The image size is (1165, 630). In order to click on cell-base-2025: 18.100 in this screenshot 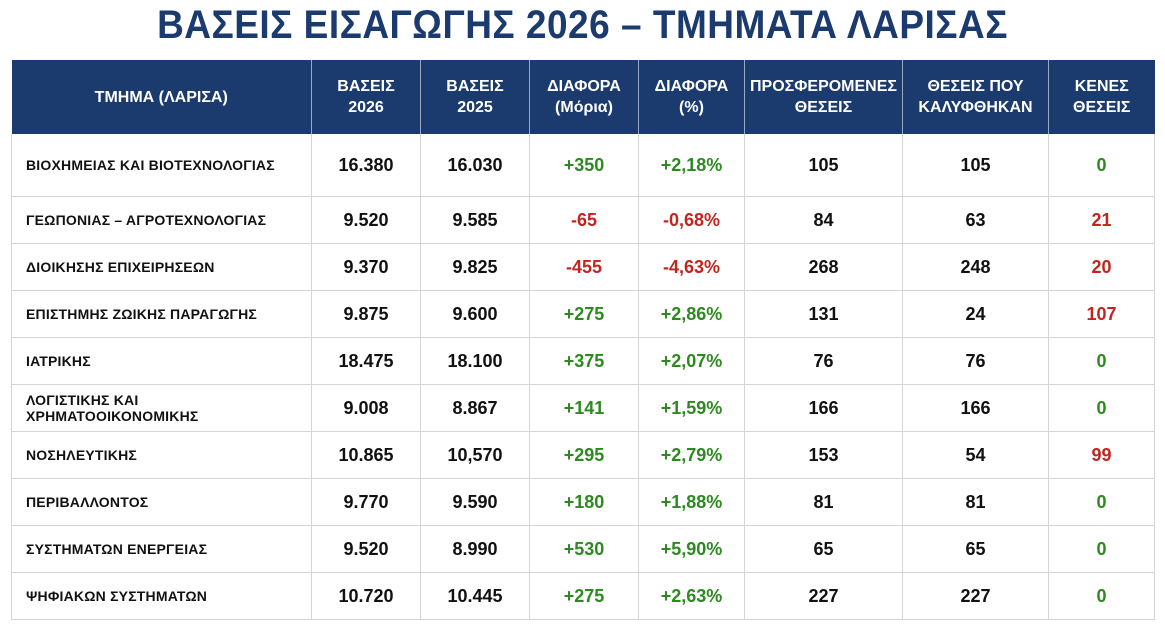, I will do `click(475, 361)`.